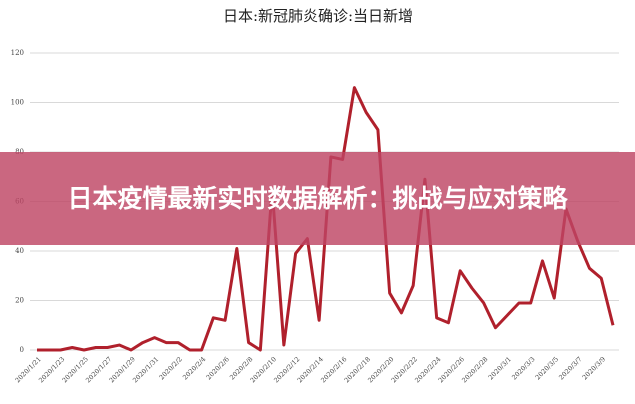 The height and width of the screenshot is (404, 635). Describe the element at coordinates (194, 368) in the screenshot. I see `x-tick-label: 2020/2/4` at that location.